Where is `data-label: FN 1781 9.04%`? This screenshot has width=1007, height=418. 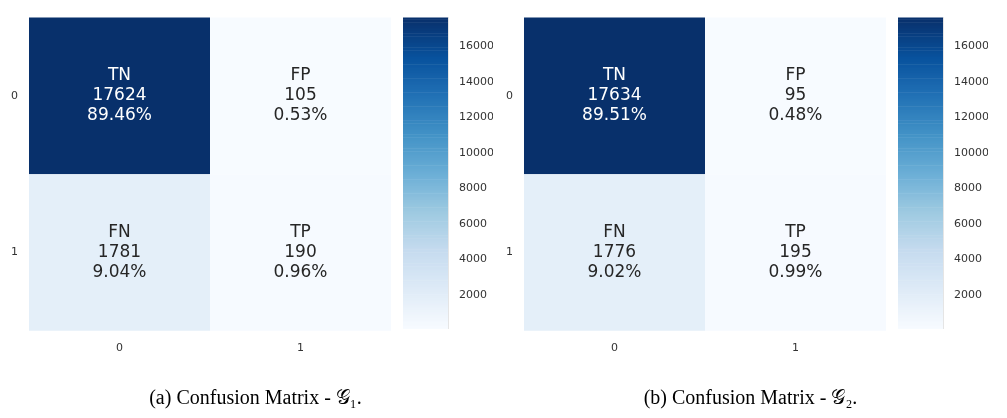
data-label: FN 1781 9.04% is located at coordinates (119, 250).